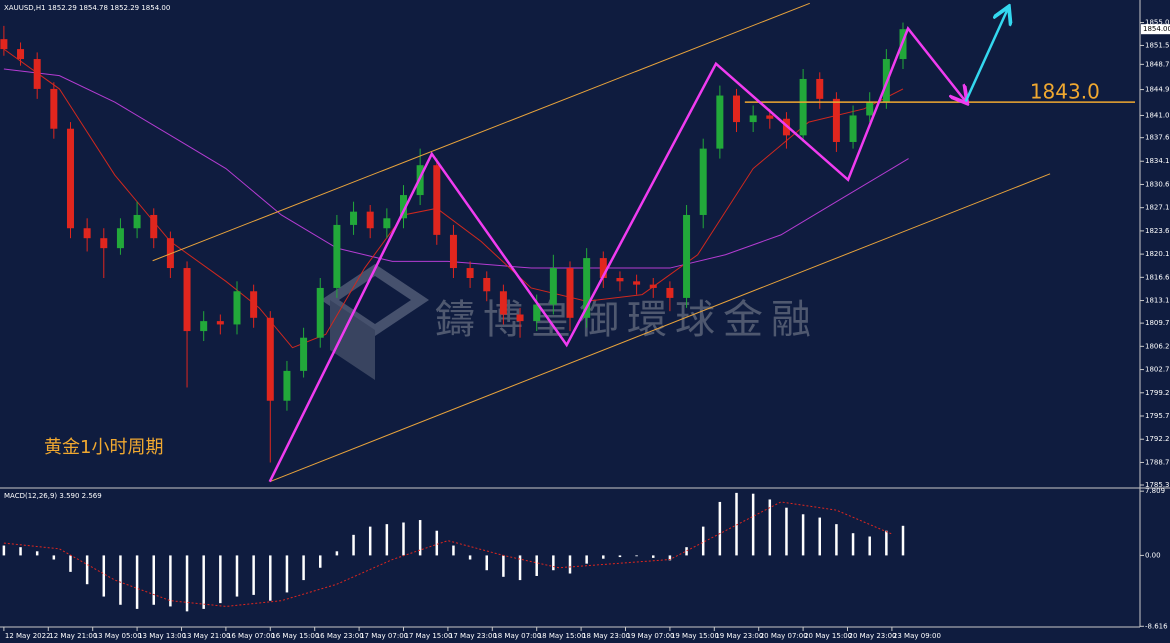 This screenshot has width=1170, height=643. I want to click on trend-arrow, so click(986, 56).